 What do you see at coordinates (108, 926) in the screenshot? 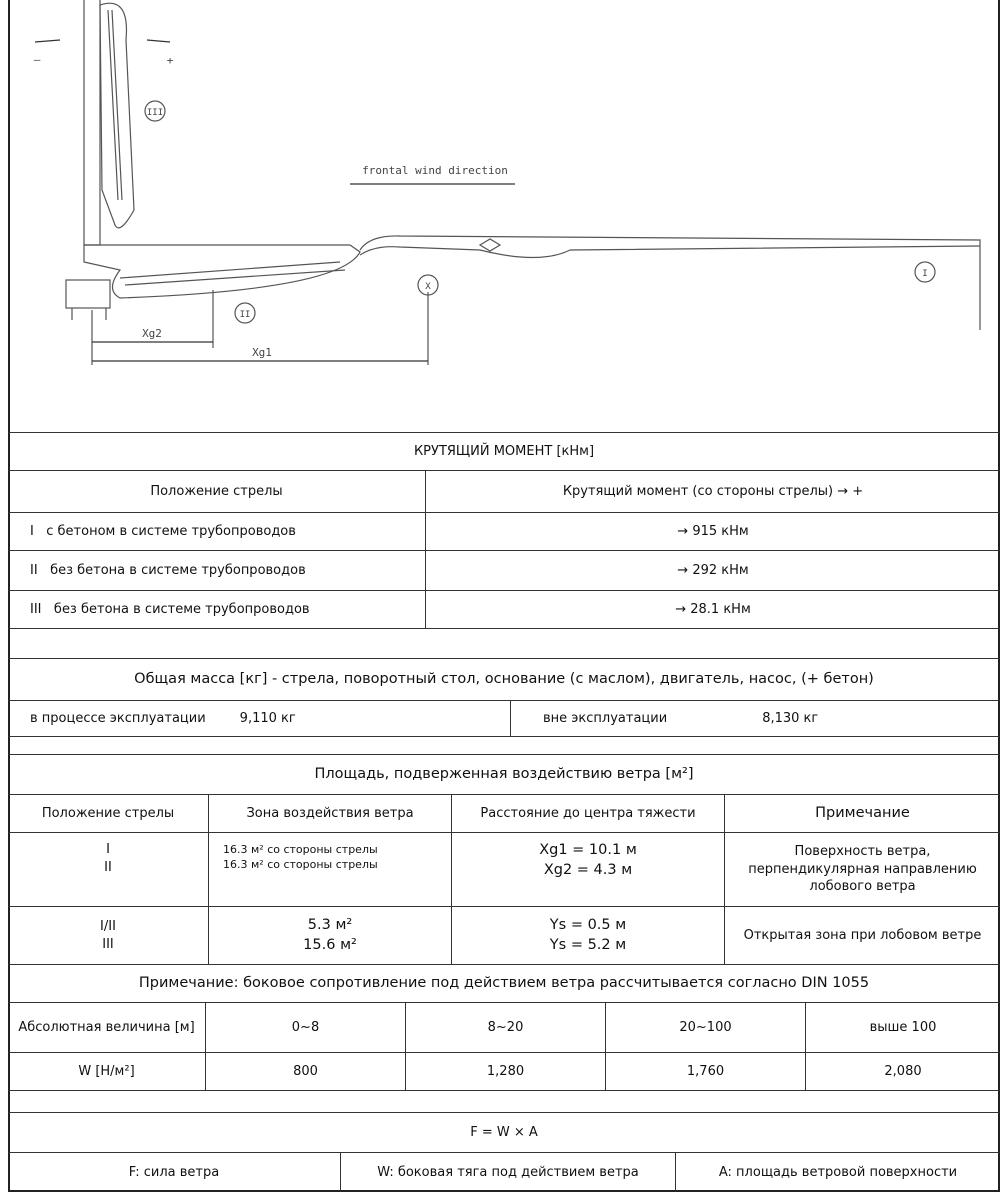
I see `position-label: I/II` at bounding box center [108, 926].